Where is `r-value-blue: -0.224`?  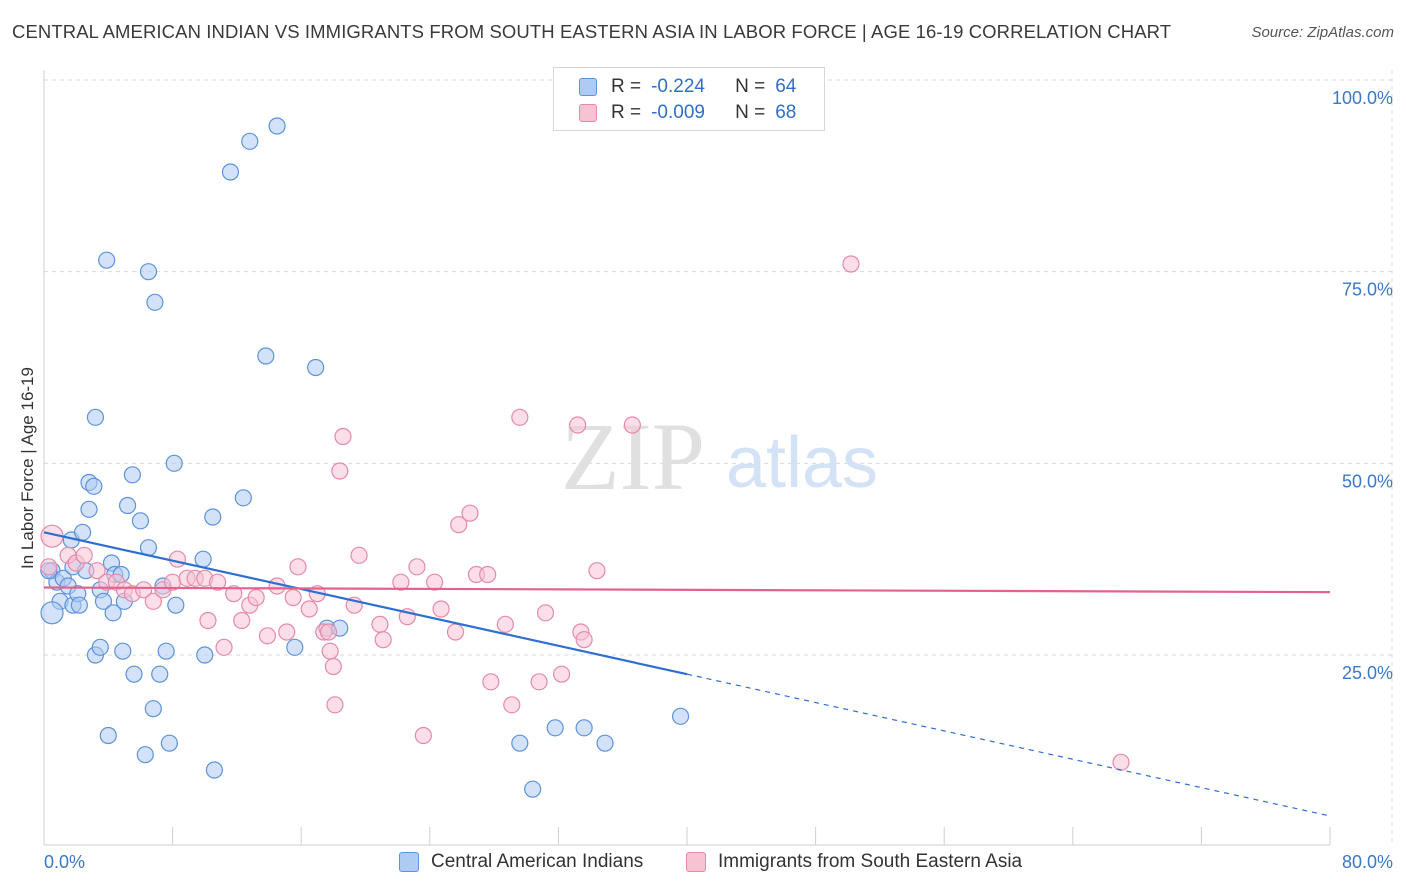 r-value-blue: -0.224 is located at coordinates (678, 86).